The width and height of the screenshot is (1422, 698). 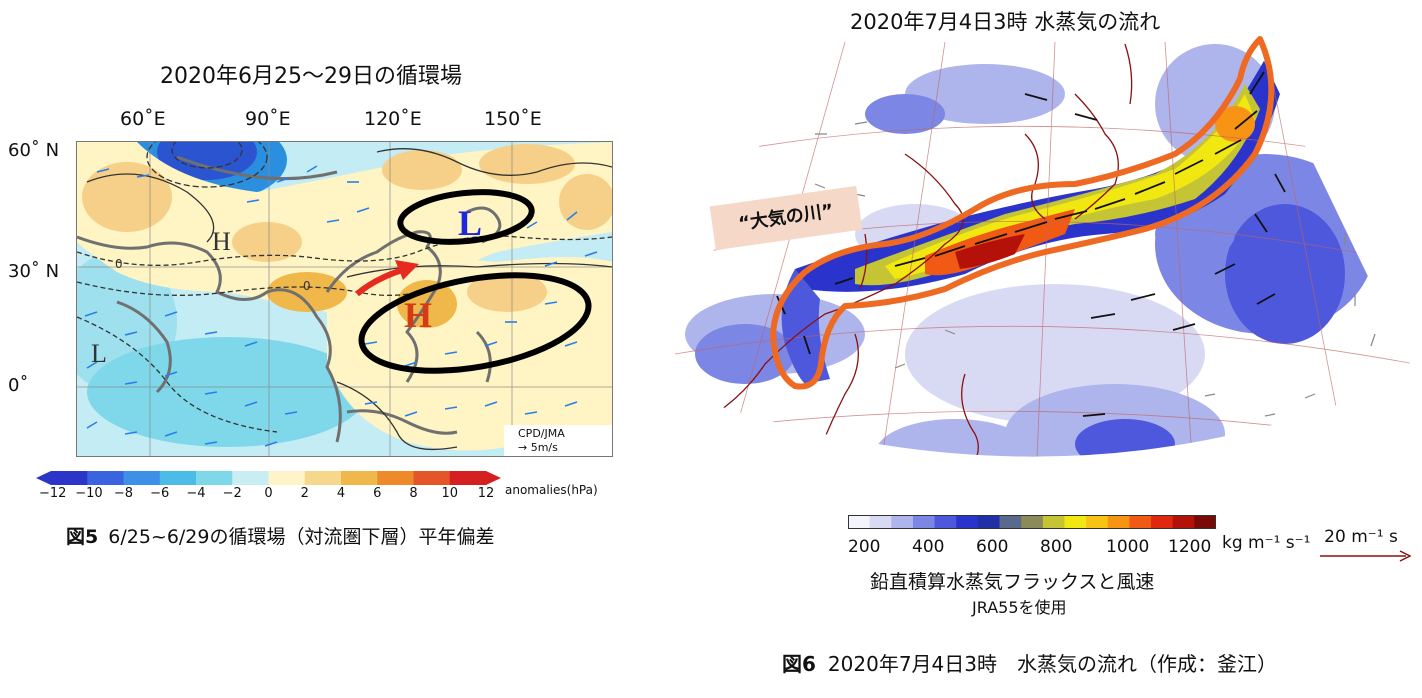 I want to click on colorbar-unit: anomalies(hPa), so click(x=551, y=490).